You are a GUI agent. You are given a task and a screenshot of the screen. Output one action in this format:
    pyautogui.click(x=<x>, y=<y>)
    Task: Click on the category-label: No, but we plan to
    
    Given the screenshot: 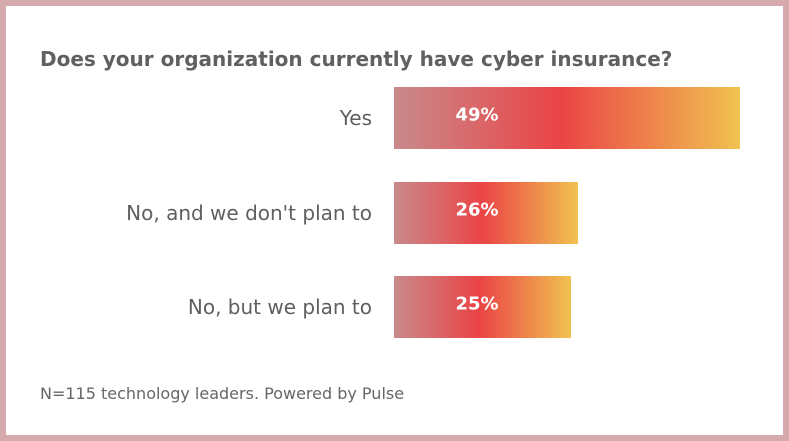 What is the action you would take?
    pyautogui.click(x=280, y=307)
    